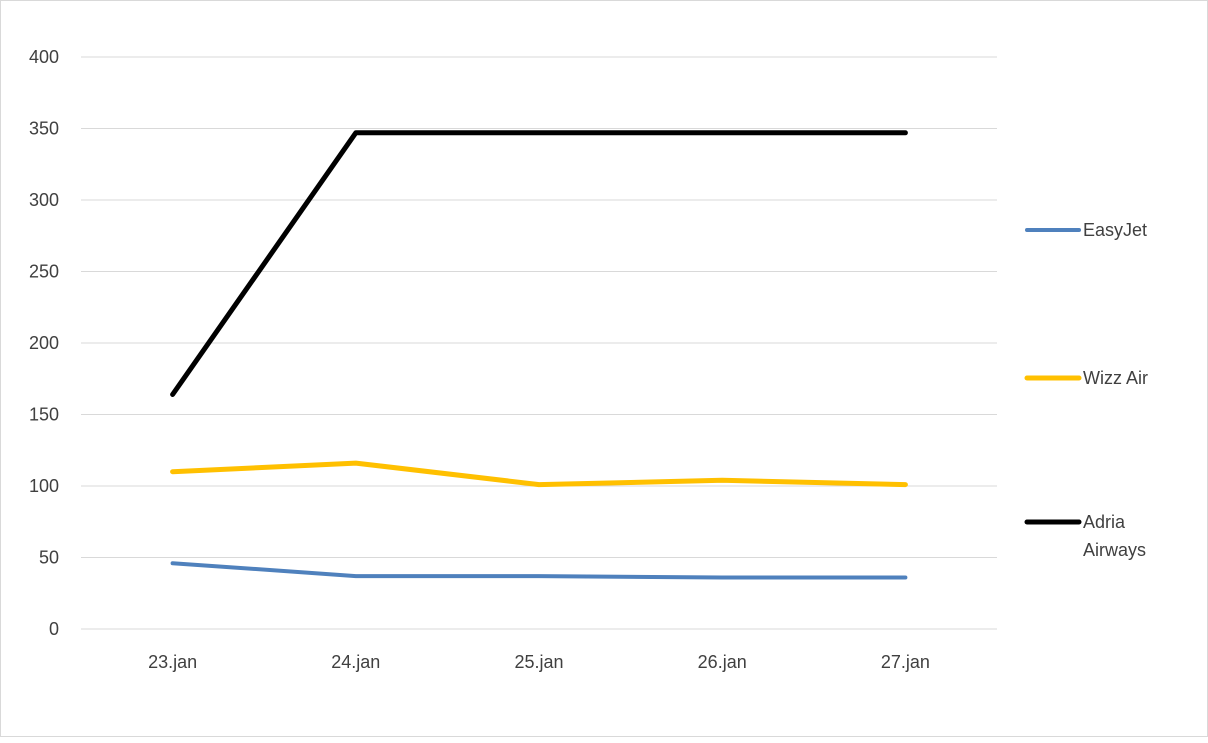  What do you see at coordinates (1104, 522) in the screenshot?
I see `legend-label: Adria` at bounding box center [1104, 522].